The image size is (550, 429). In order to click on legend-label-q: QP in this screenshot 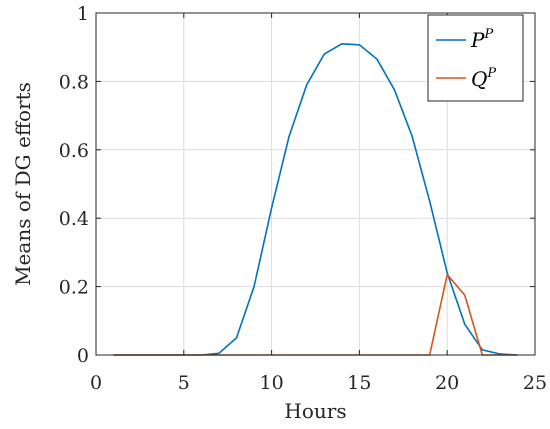, I will do `click(483, 78)`.